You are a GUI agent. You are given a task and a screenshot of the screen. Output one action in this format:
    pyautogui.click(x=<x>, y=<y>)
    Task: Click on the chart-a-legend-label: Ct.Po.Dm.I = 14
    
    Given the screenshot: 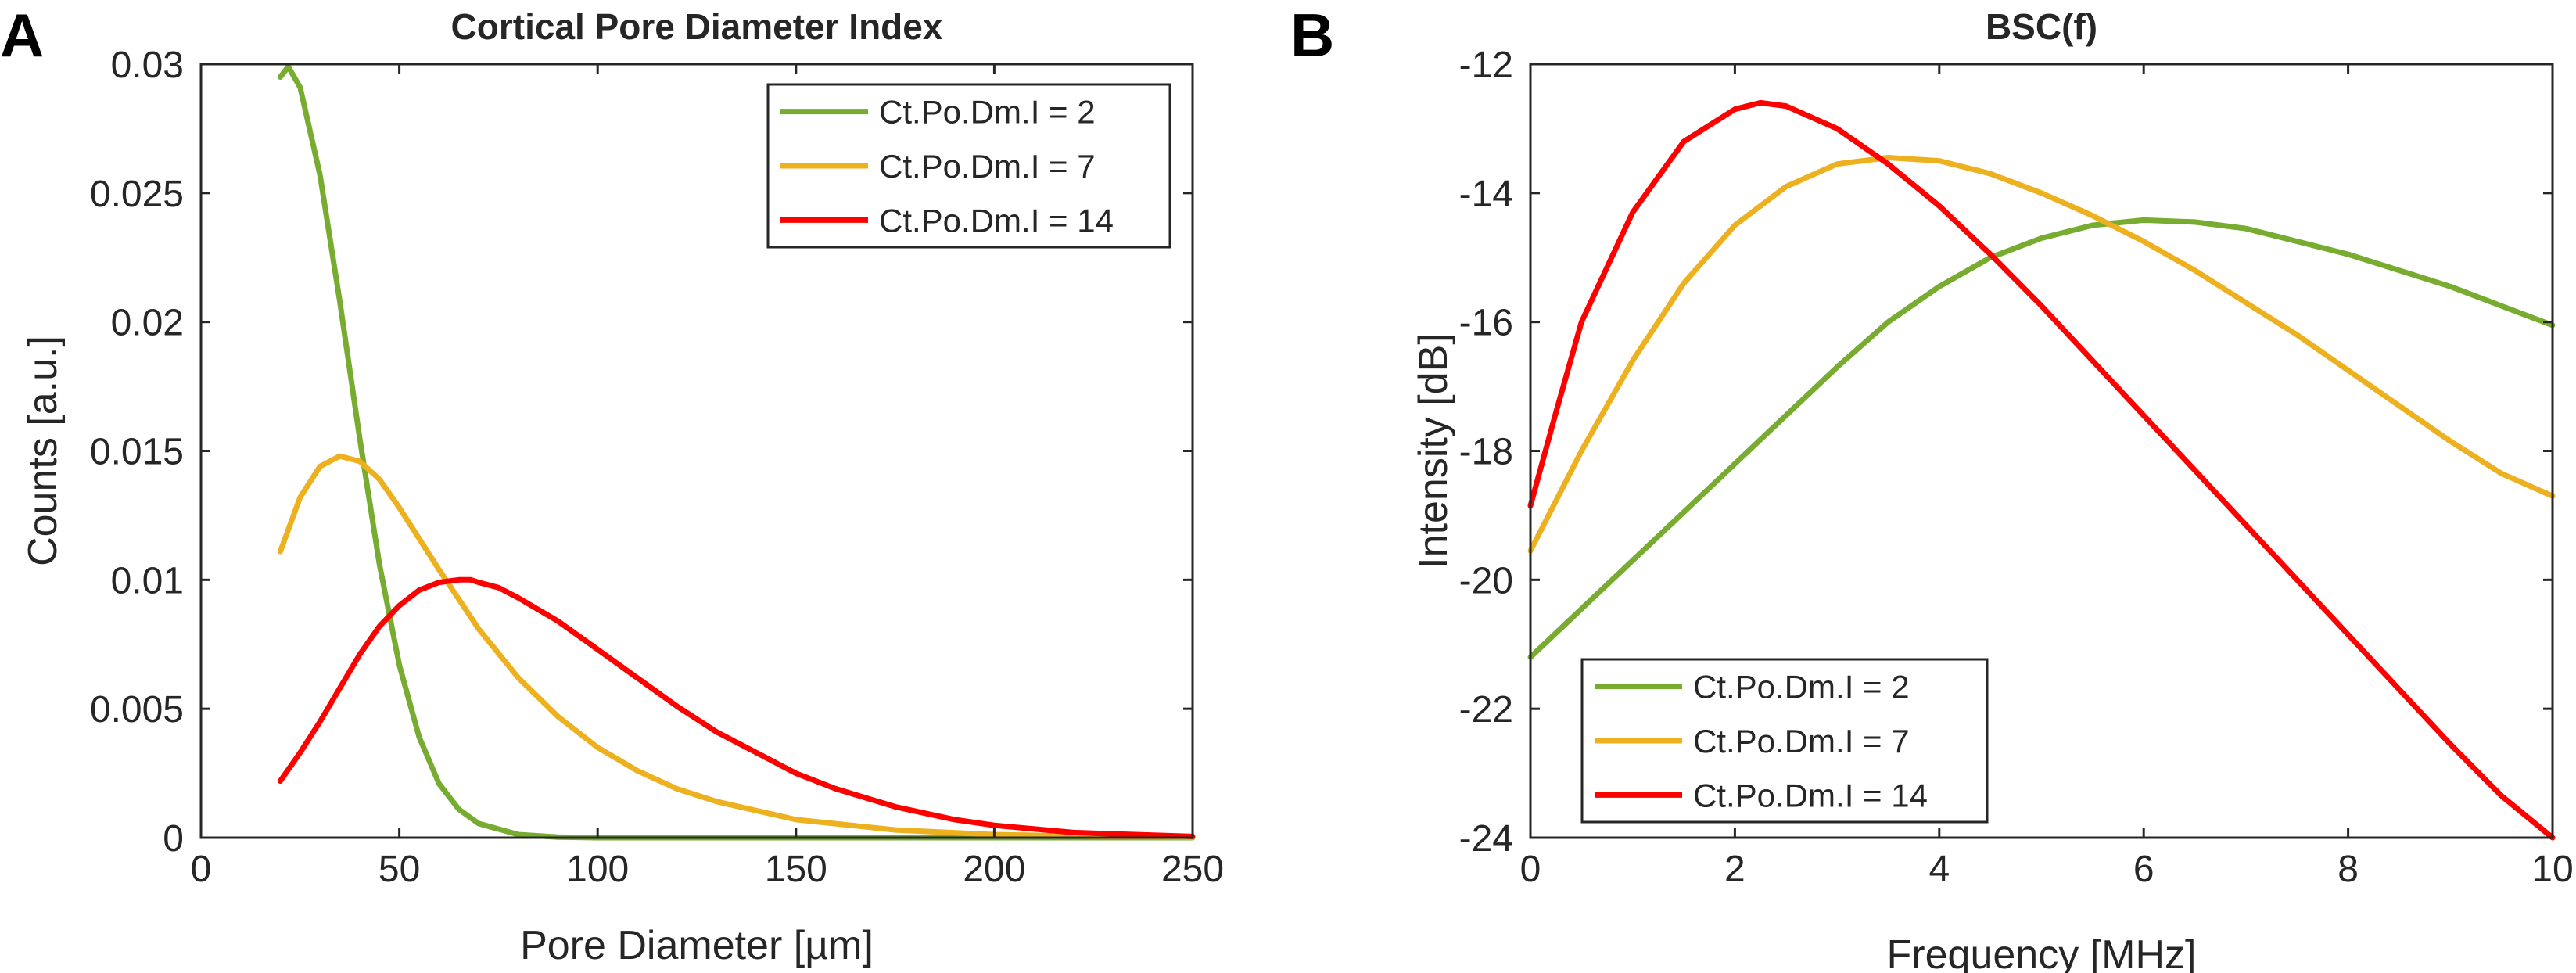 What is the action you would take?
    pyautogui.click(x=997, y=220)
    